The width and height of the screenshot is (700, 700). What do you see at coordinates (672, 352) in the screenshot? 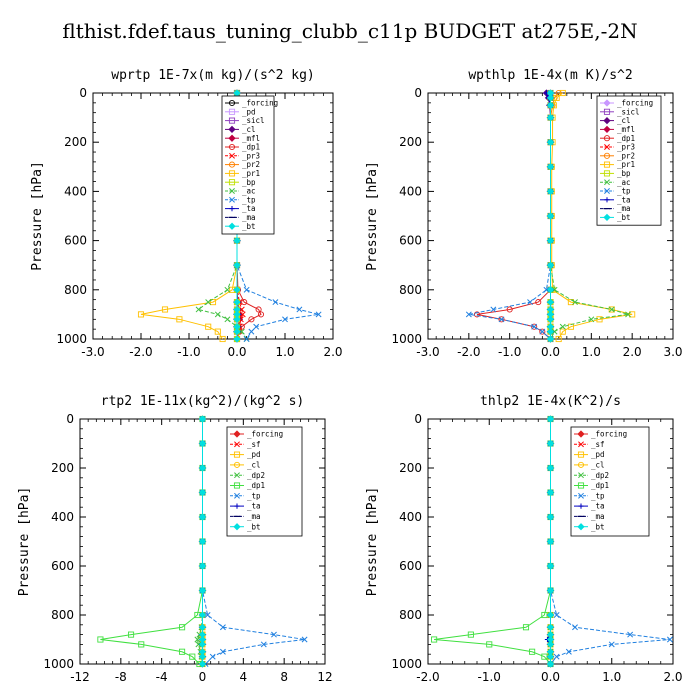
I see `x-tick-label: 3.0` at bounding box center [672, 352].